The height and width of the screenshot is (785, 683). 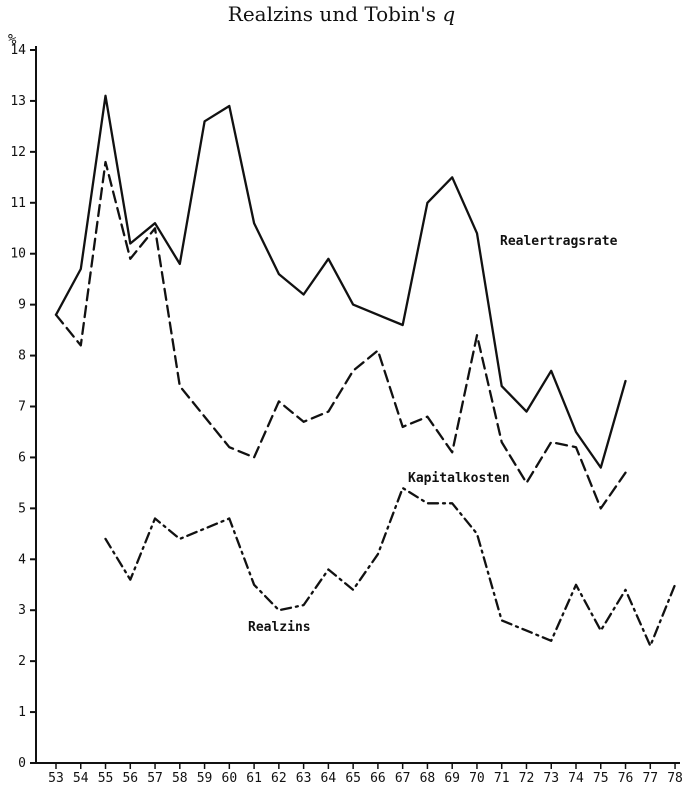 What do you see at coordinates (22, 508) in the screenshot?
I see `y-tick-label: 5` at bounding box center [22, 508].